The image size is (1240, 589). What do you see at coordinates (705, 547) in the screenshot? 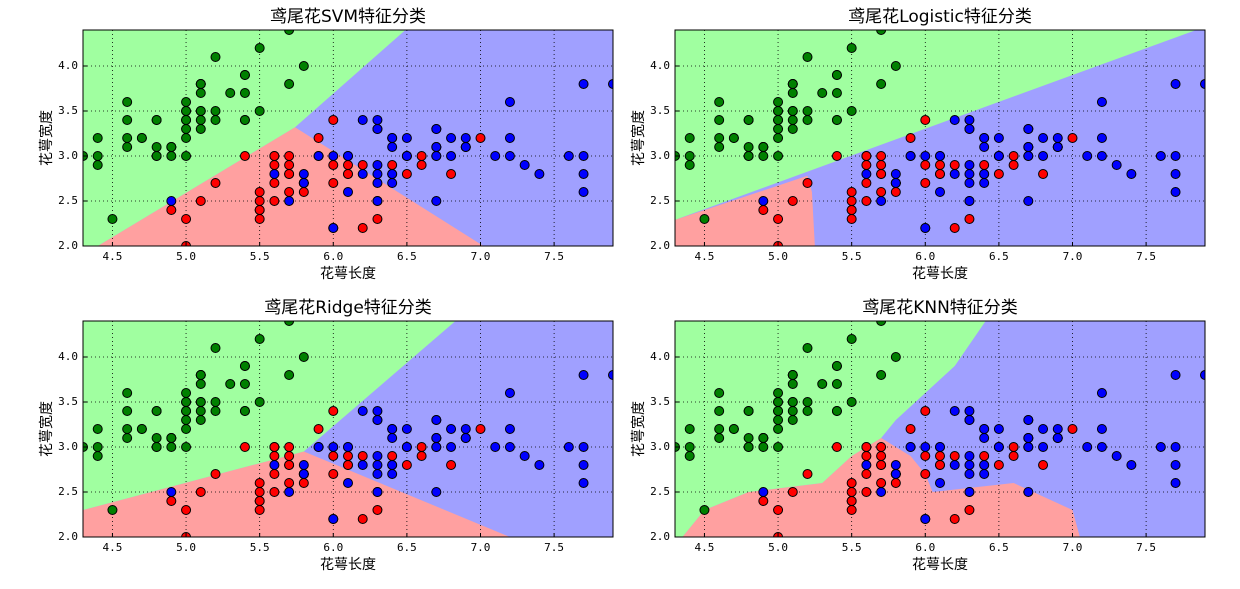
I see `x-tick-label: 4.5` at bounding box center [705, 547].